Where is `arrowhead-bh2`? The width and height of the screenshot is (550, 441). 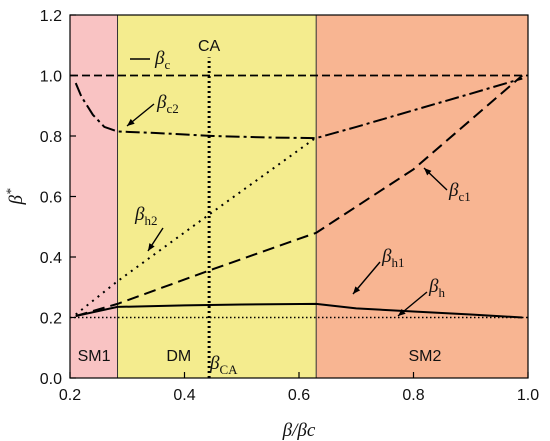 arrowhead-bh2 is located at coordinates (151, 247).